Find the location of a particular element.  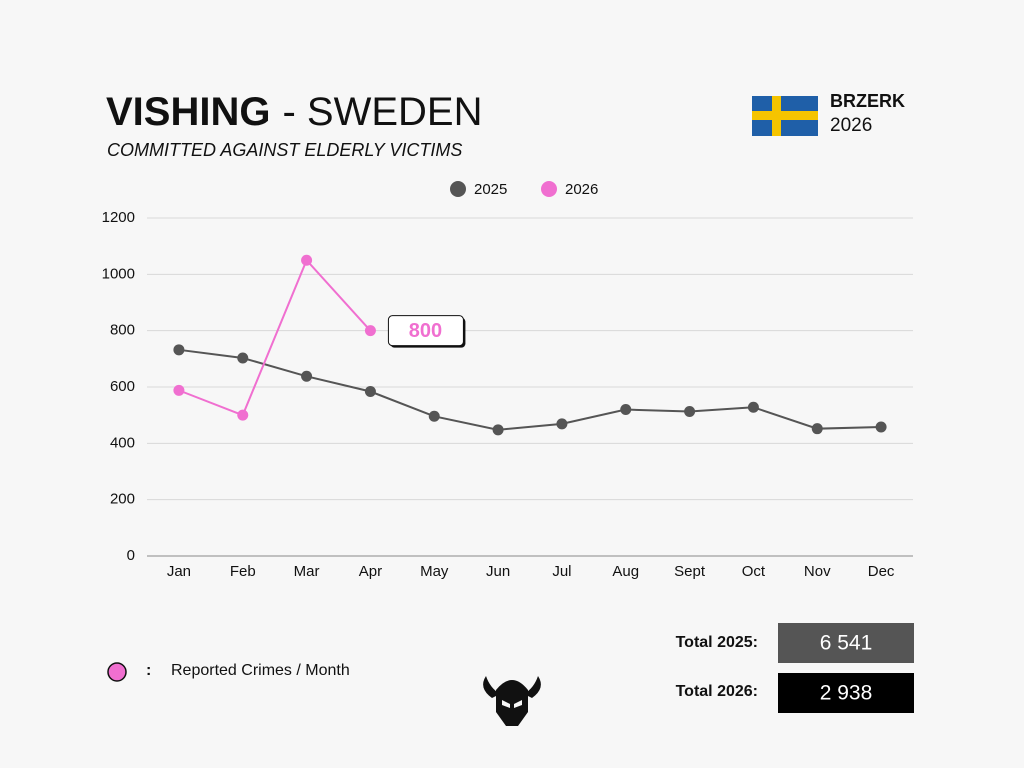

totals: Total 2025: 6 541 Total 2026: 2 938 is located at coordinates (795, 668).